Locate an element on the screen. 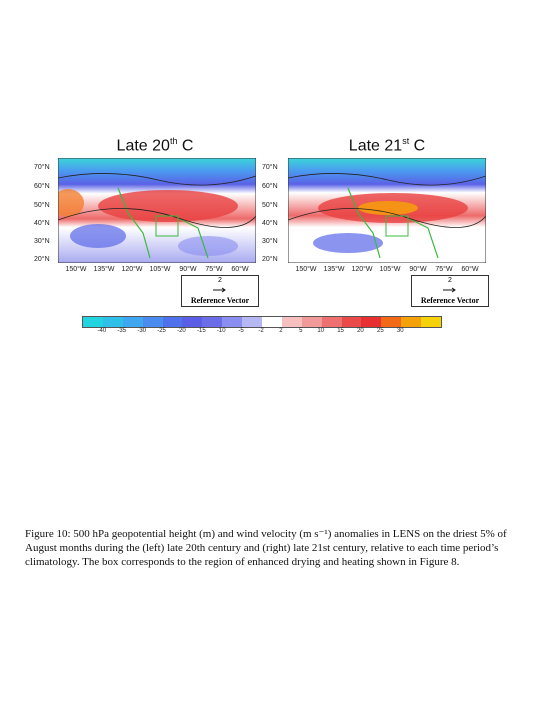  colorbar-tick: -35 is located at coordinates (122, 331).